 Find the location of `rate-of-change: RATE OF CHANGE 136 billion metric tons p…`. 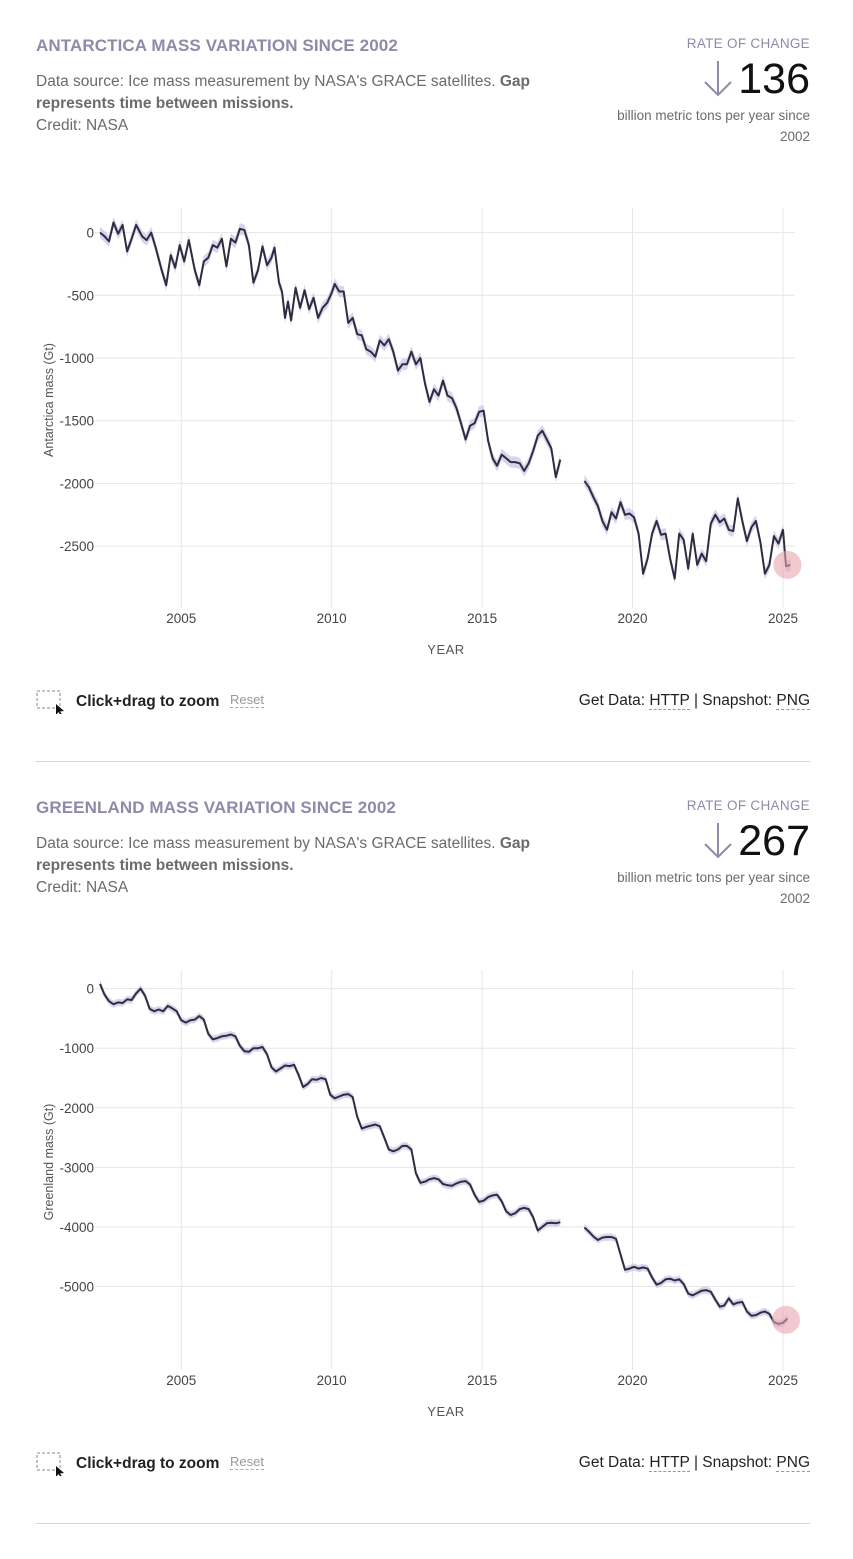

rate-of-change: RATE OF CHANGE 136 billion metric tons p… is located at coordinates (710, 91).